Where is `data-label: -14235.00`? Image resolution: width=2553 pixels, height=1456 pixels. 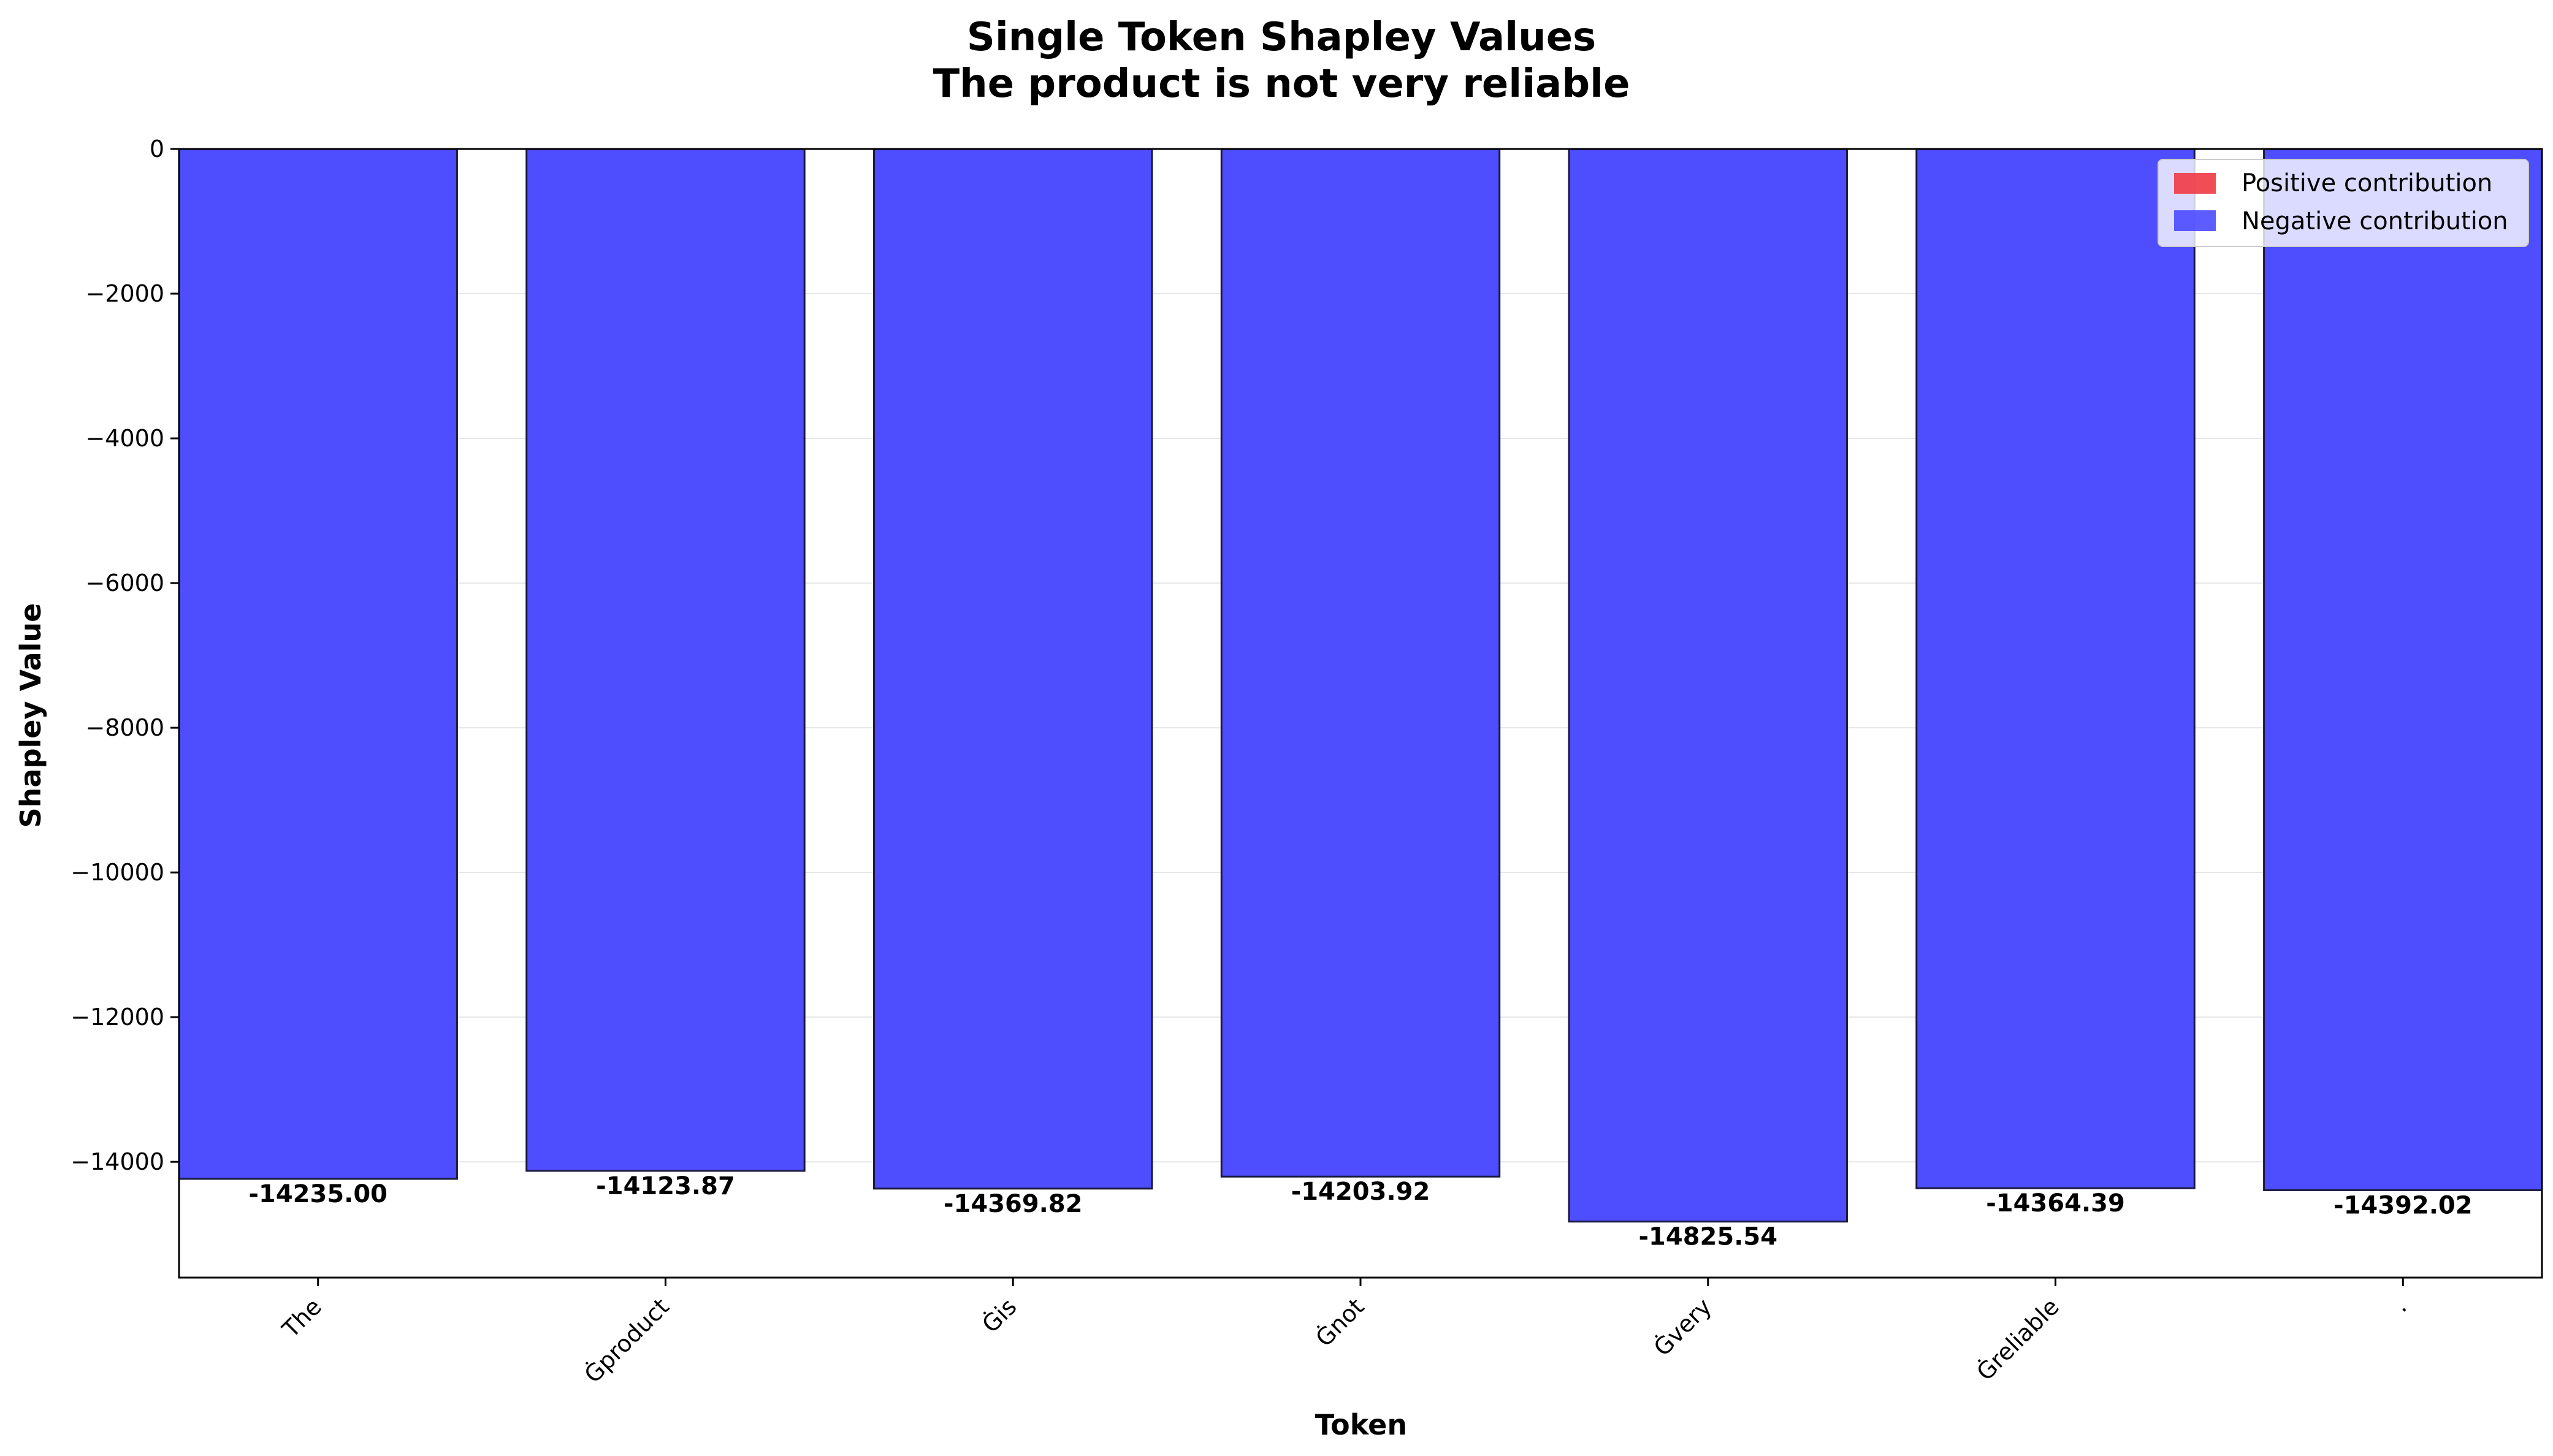 data-label: -14235.00 is located at coordinates (317, 1194).